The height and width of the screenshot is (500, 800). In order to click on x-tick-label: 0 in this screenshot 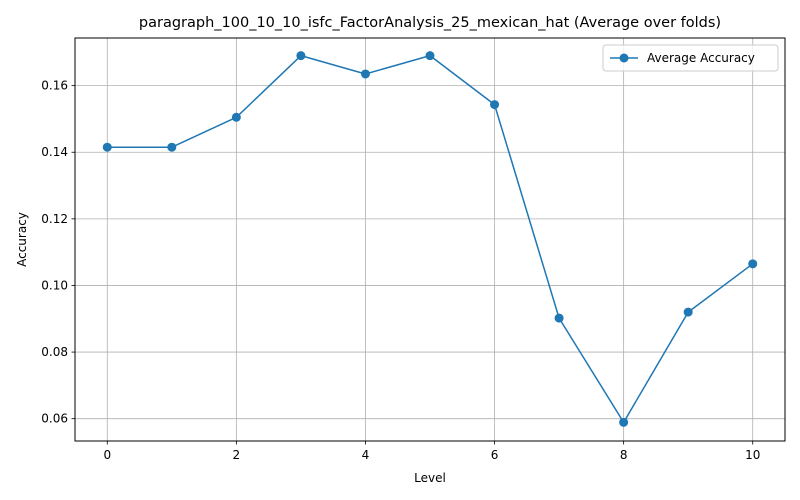, I will do `click(107, 455)`.